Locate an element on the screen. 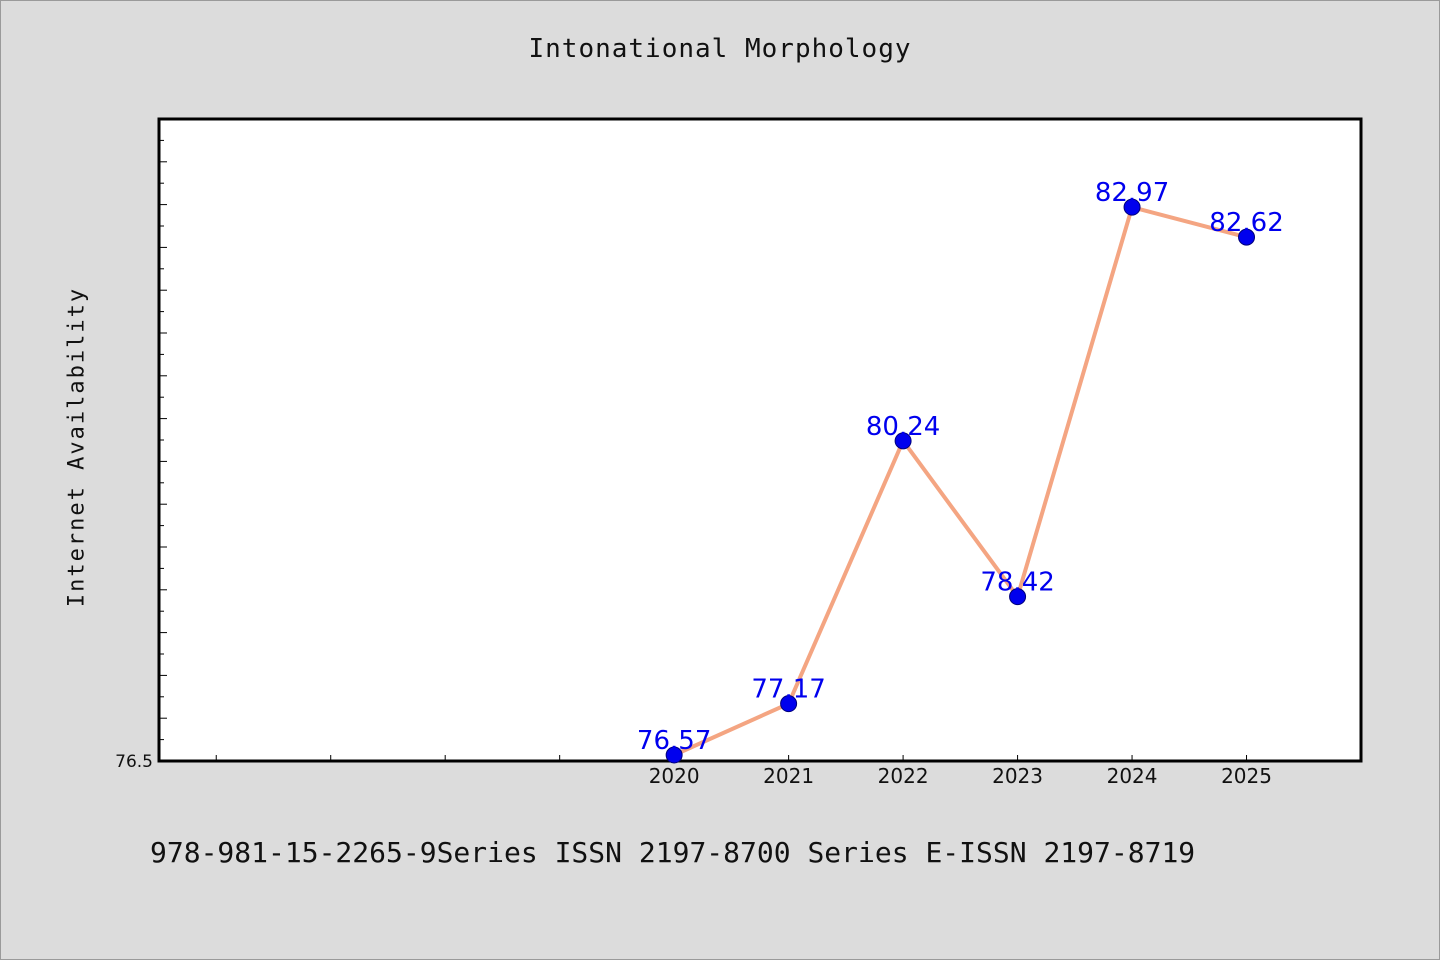  y-tick-label: 76.5 is located at coordinates (134, 762).